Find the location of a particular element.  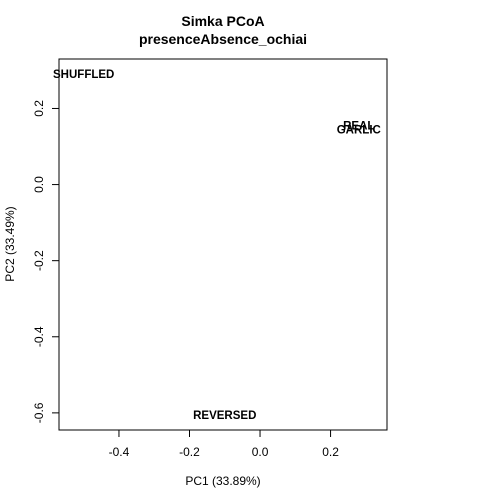

chart-subtitle: presenceAbsence_ochiai is located at coordinates (223, 39).